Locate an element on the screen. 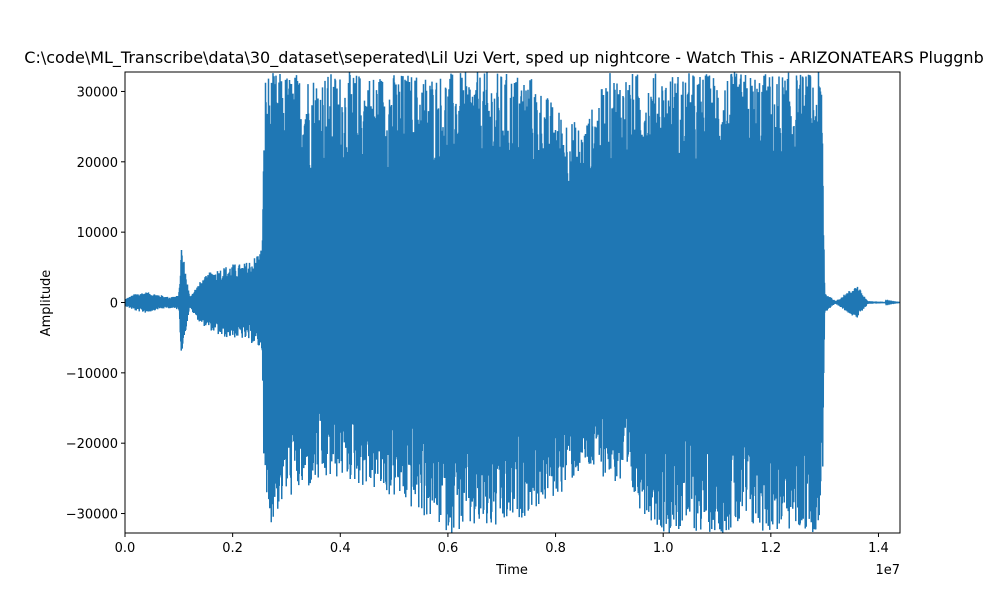 This screenshot has height=600, width=1000. x-tick-label: 1.4 is located at coordinates (878, 548).